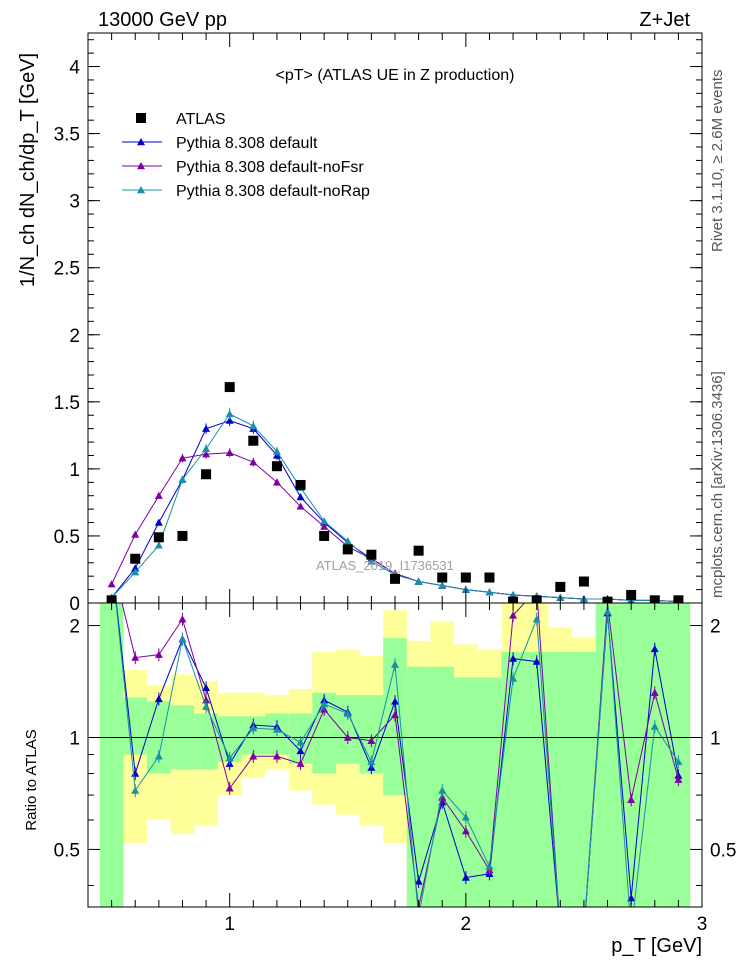 The image size is (746, 972). I want to click on ratio-y-tick-label: 1, so click(74, 738).